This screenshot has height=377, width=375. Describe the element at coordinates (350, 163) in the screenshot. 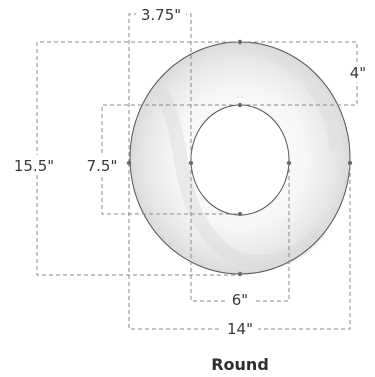

I see `marker-outer-right` at that location.